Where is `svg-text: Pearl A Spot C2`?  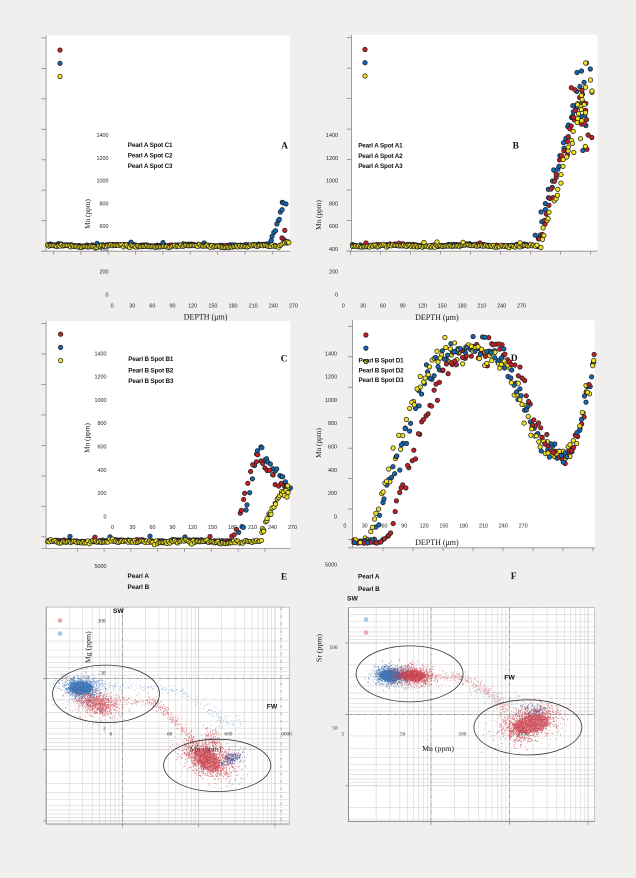 svg-text: Pearl A Spot C2 is located at coordinates (150, 156).